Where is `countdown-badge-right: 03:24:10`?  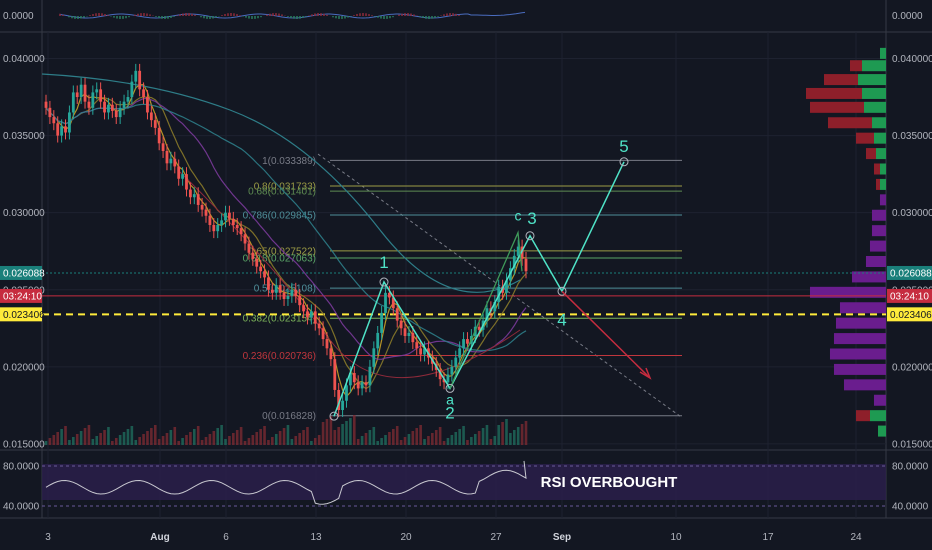
countdown-badge-right: 03:24:10 is located at coordinates (909, 296).